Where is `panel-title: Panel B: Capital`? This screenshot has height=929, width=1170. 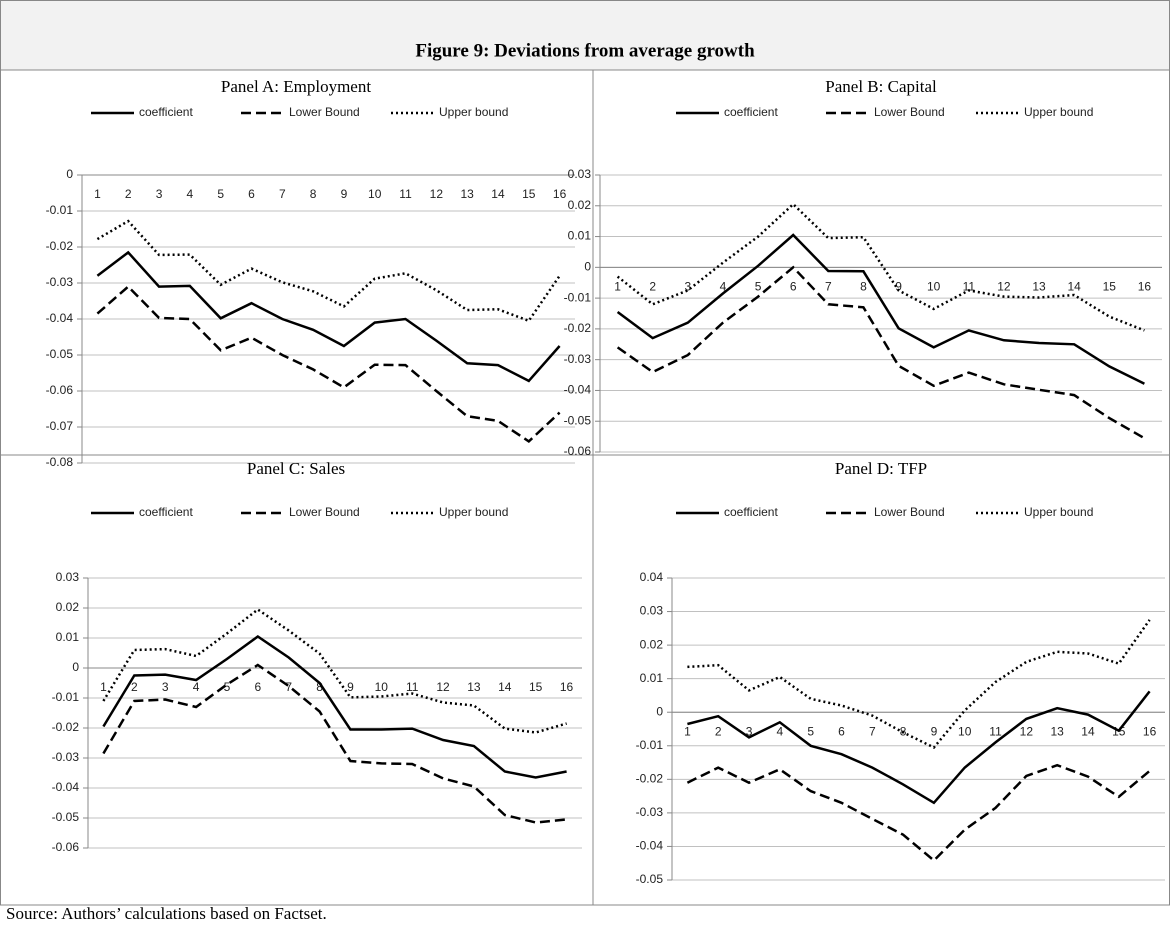
panel-title: Panel B: Capital is located at coordinates (881, 86).